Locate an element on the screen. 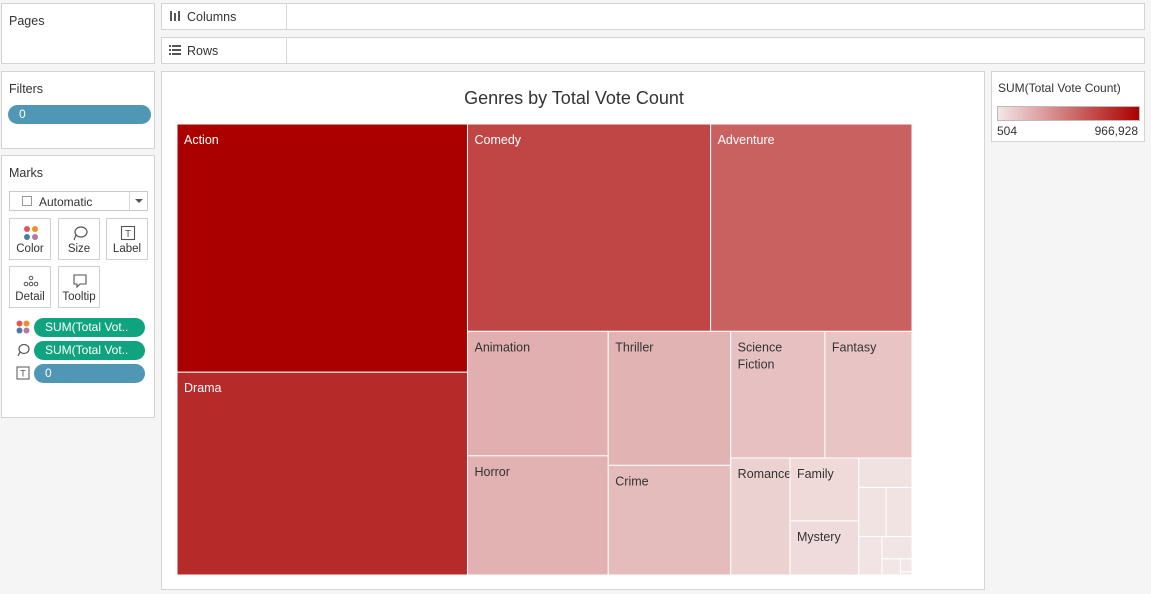 This screenshot has width=1151, height=594. treemap-label: Crime is located at coordinates (631, 481).